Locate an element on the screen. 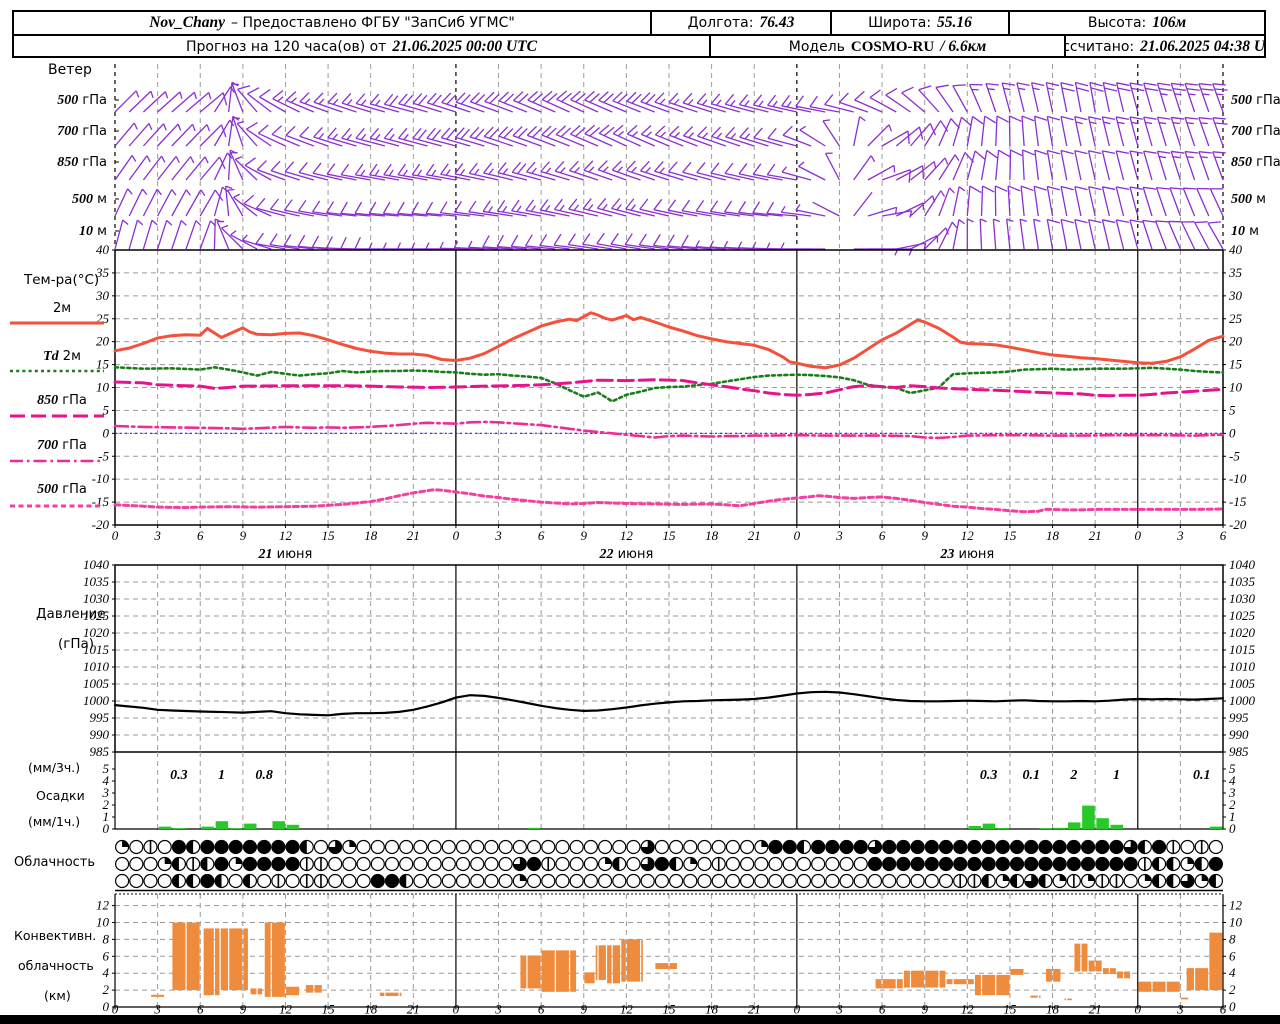 This screenshot has width=1280, height=1024. precip-sum-label: 0.3 is located at coordinates (989, 775).